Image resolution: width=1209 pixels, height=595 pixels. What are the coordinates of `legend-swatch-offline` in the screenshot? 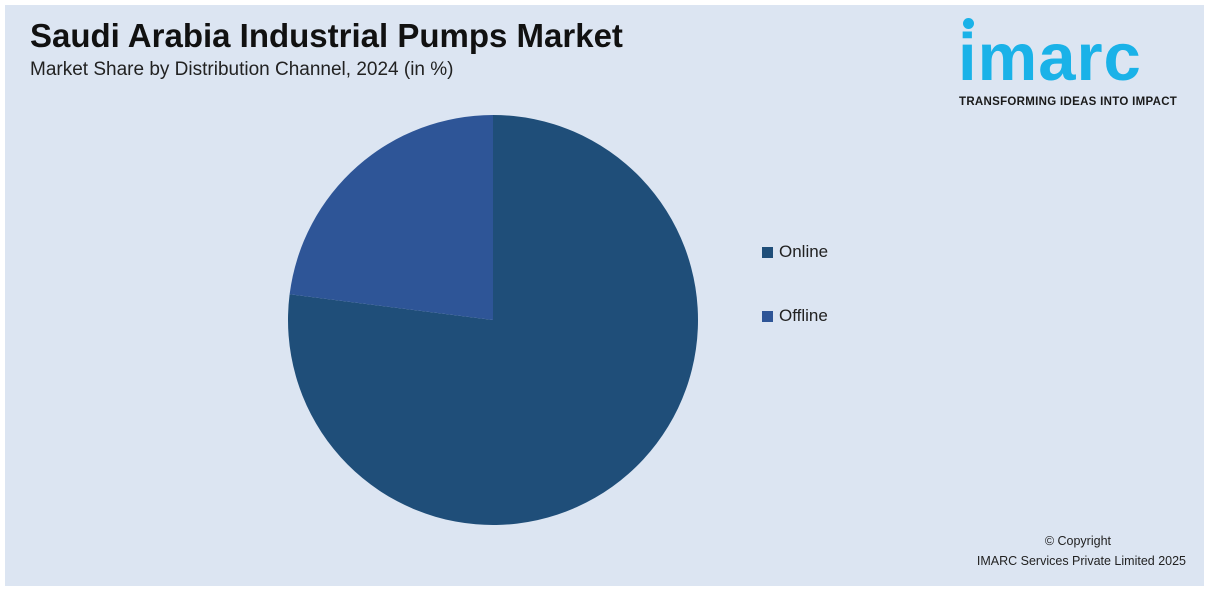 It's located at (767, 316).